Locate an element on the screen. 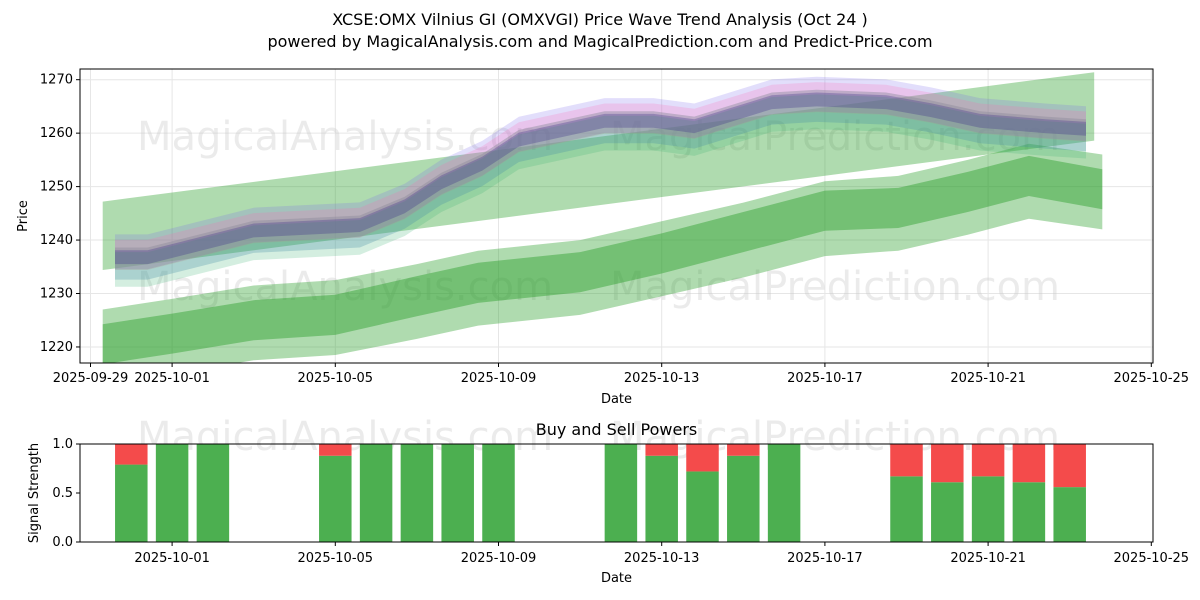 This screenshot has width=1200, height=600. signal-x-axis-label: Date is located at coordinates (616, 578).